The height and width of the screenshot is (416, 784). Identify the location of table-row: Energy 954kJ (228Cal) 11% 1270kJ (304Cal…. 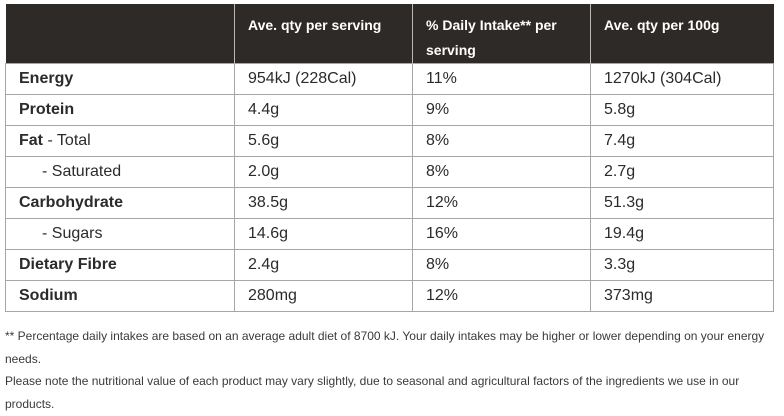
(389, 79).